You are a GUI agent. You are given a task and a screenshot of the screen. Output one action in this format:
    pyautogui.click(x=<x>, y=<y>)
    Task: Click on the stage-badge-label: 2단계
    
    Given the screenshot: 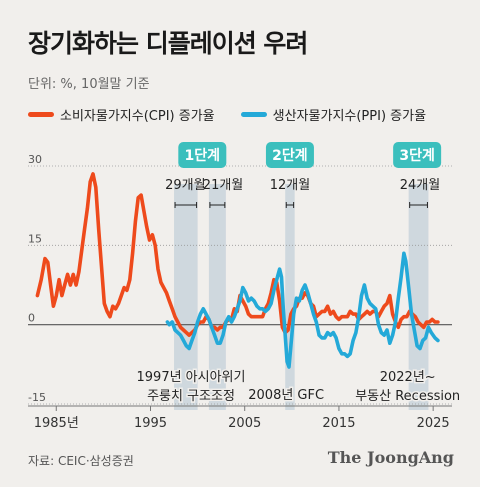 What is the action you would take?
    pyautogui.click(x=290, y=155)
    